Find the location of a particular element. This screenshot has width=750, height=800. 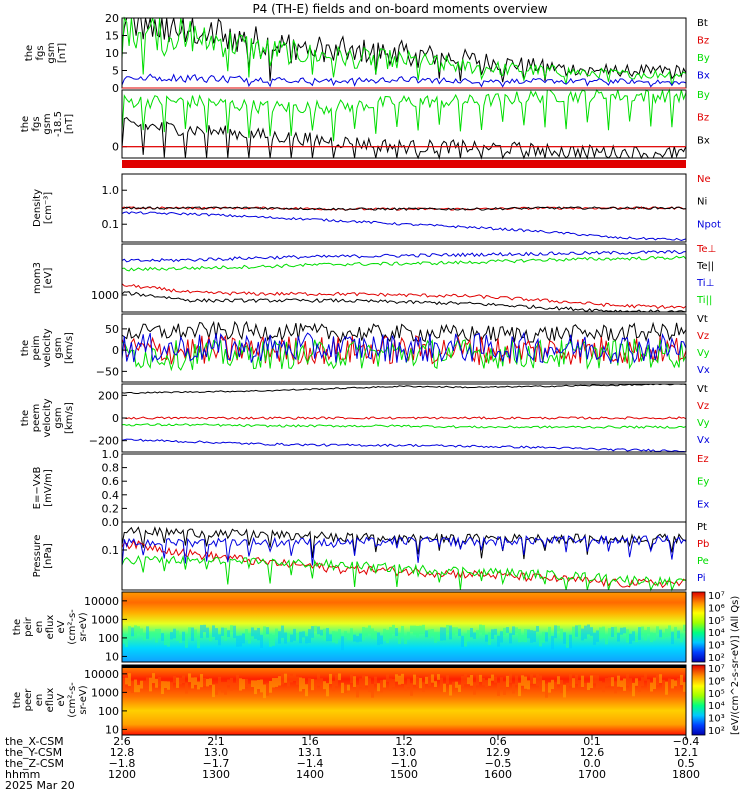

ylabel-peem-velocity: the is located at coordinates (25, 418).